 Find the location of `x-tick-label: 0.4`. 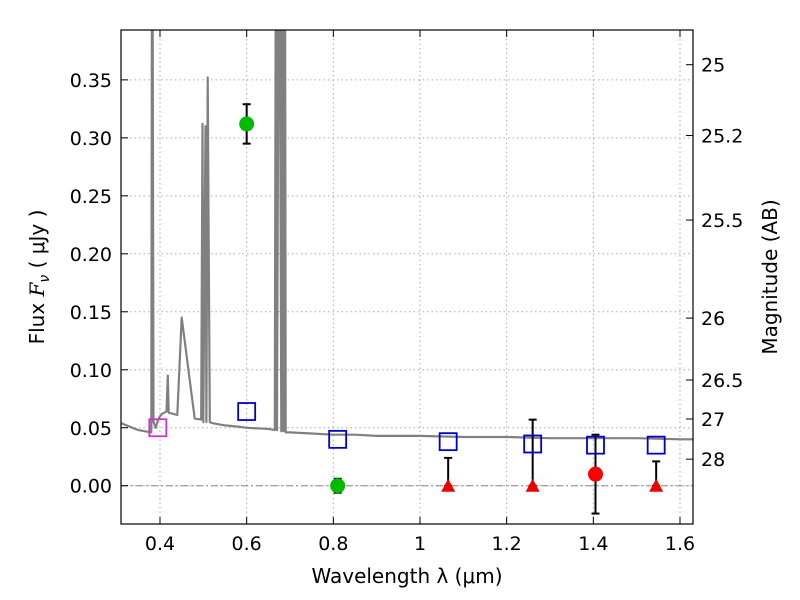

x-tick-label: 0.4 is located at coordinates (160, 544).